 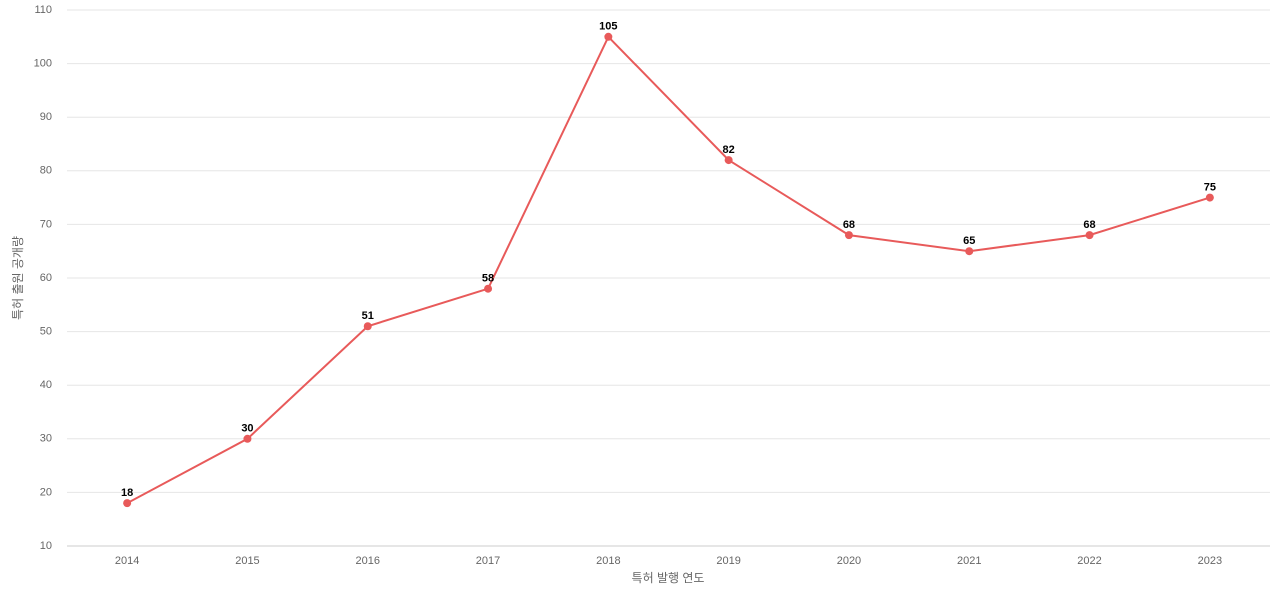 I want to click on data-label: 65, so click(x=969, y=241).